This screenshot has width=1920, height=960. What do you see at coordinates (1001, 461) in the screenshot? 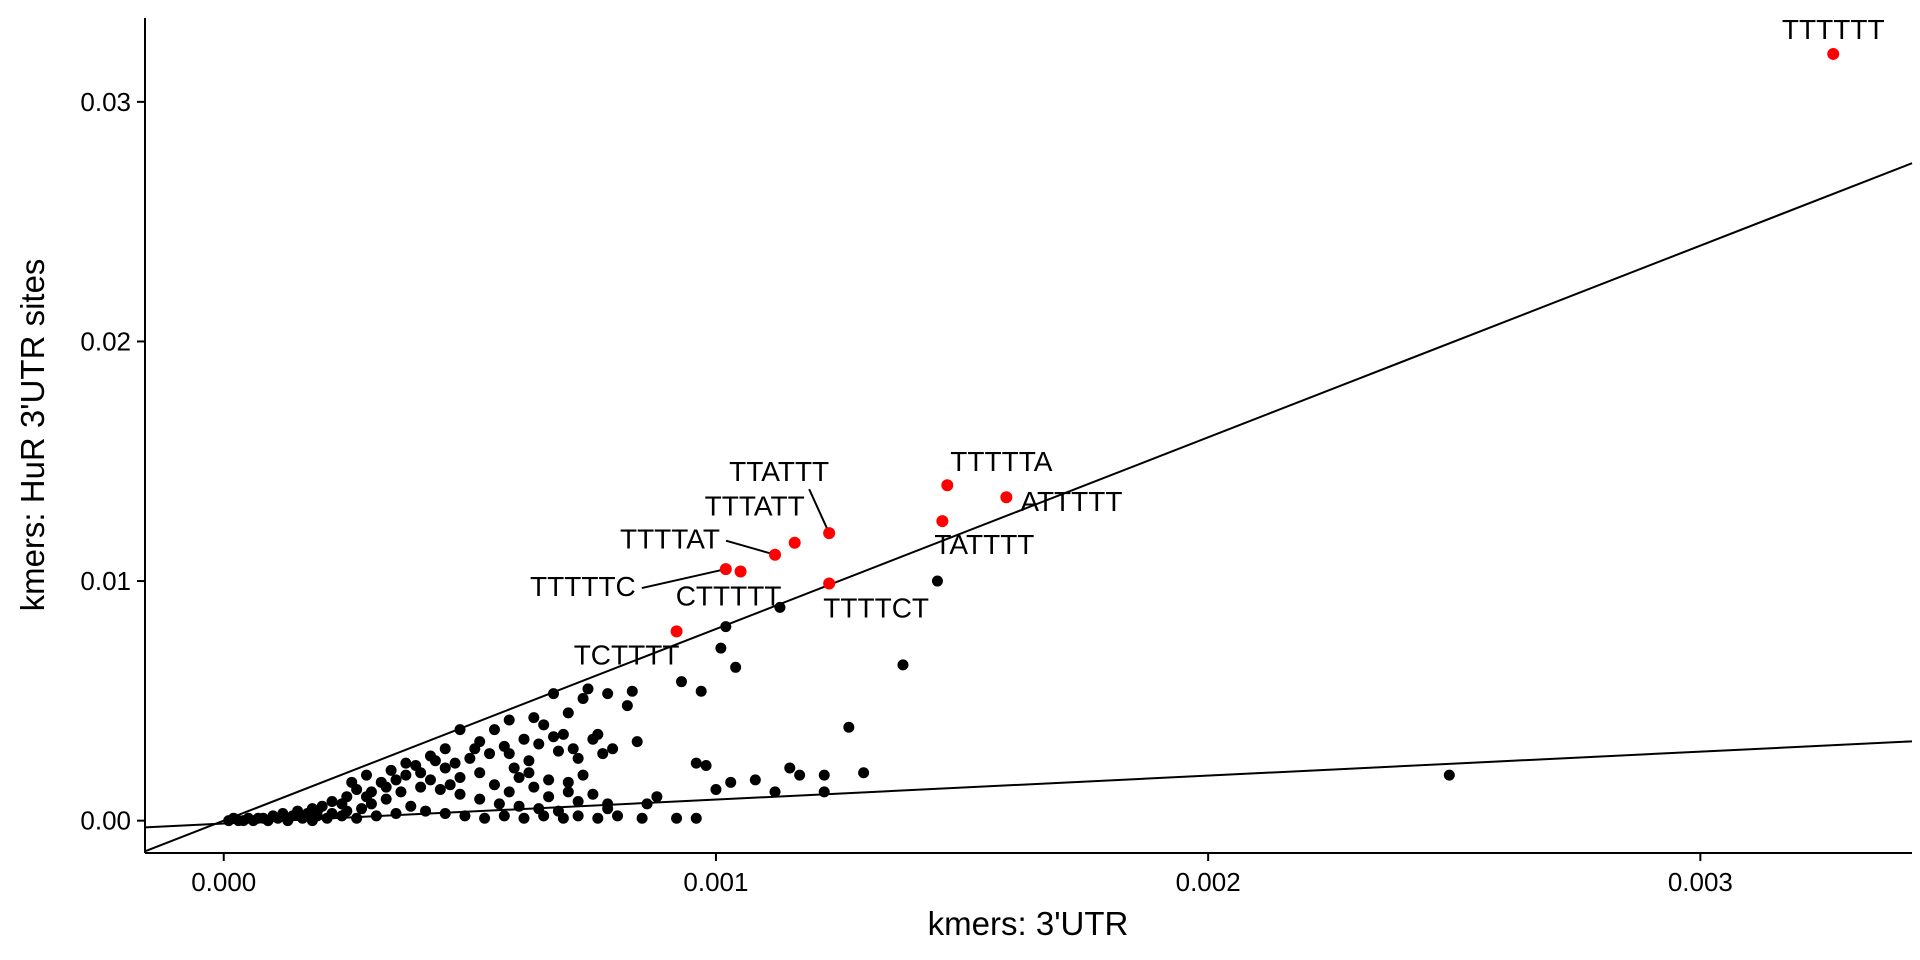
I see `point-label: TTTTTA` at bounding box center [1001, 461].